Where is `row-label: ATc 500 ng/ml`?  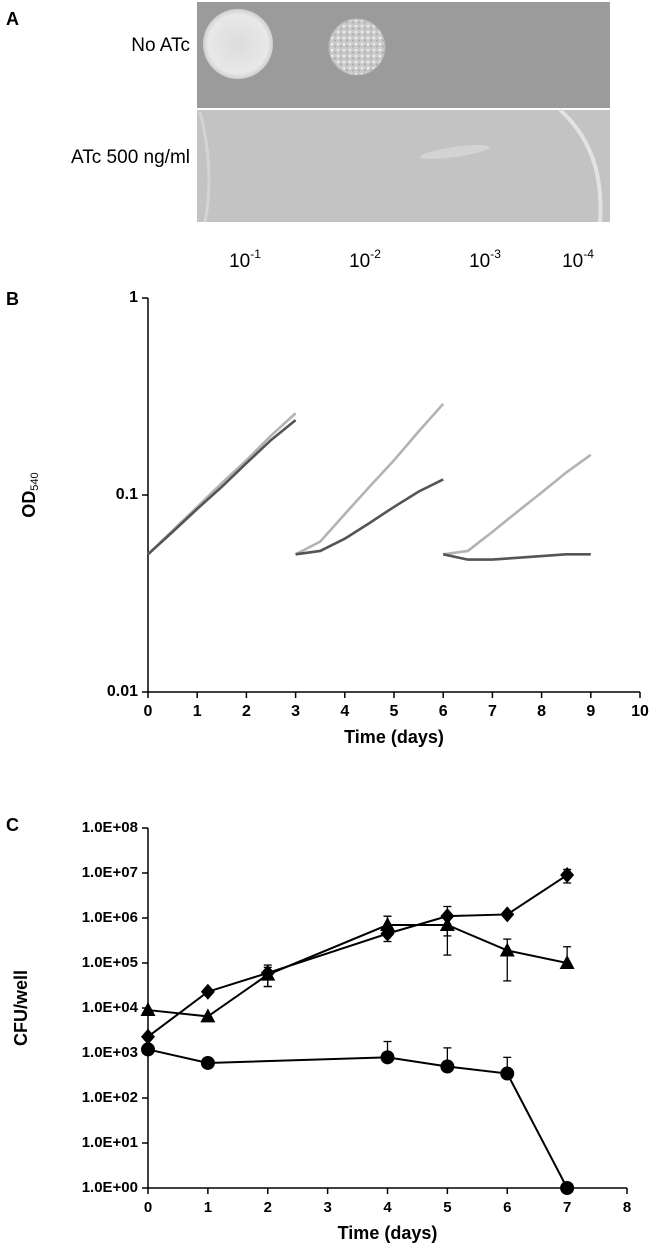
row-label: ATc 500 ng/ml is located at coordinates (130, 157).